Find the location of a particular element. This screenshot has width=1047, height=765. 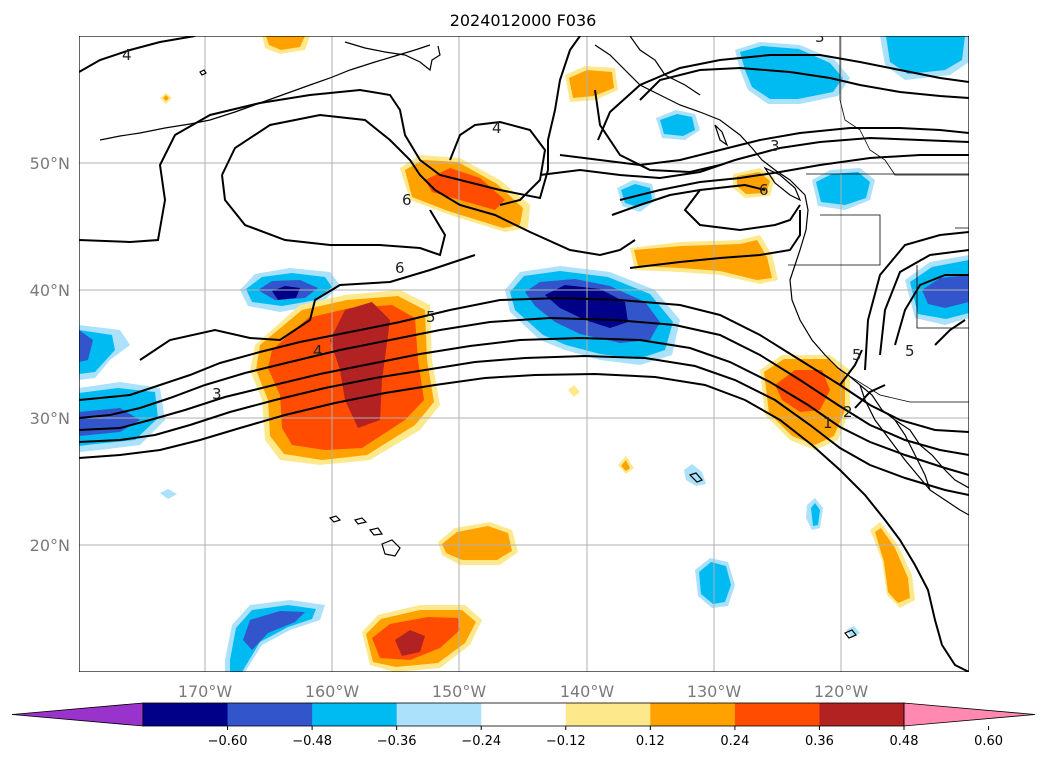

lon-label: 150°W is located at coordinates (459, 691).